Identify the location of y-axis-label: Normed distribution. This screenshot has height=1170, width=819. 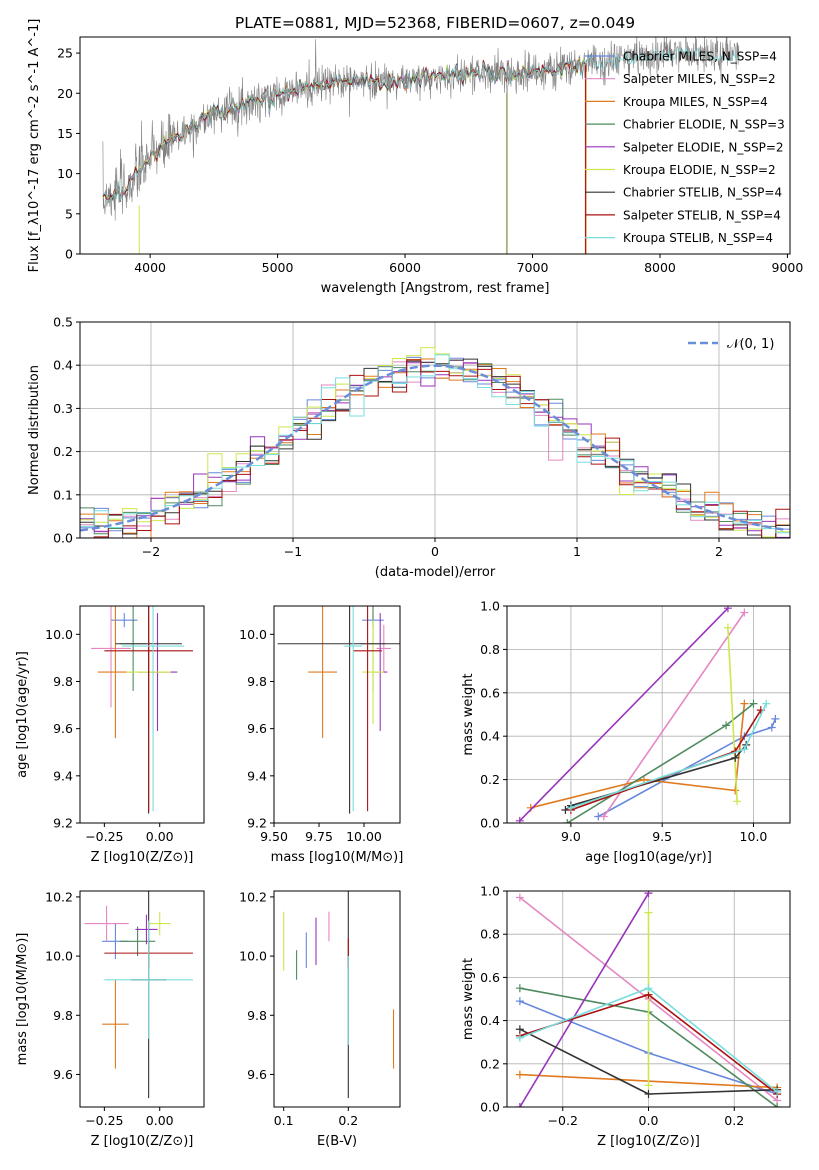
(34, 430).